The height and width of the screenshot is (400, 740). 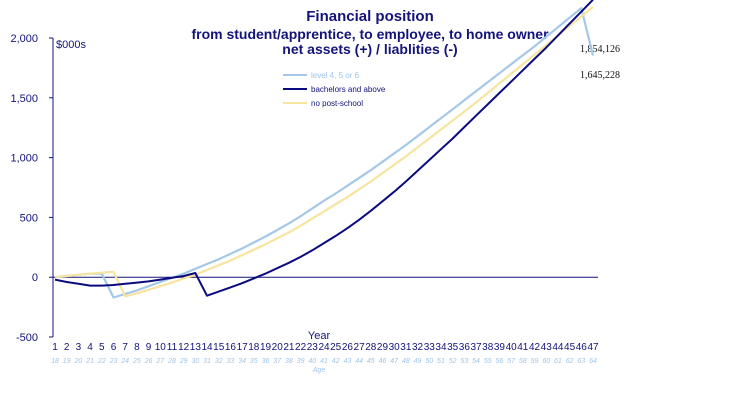 I want to click on y-tick-label: 2,000, so click(x=24, y=39).